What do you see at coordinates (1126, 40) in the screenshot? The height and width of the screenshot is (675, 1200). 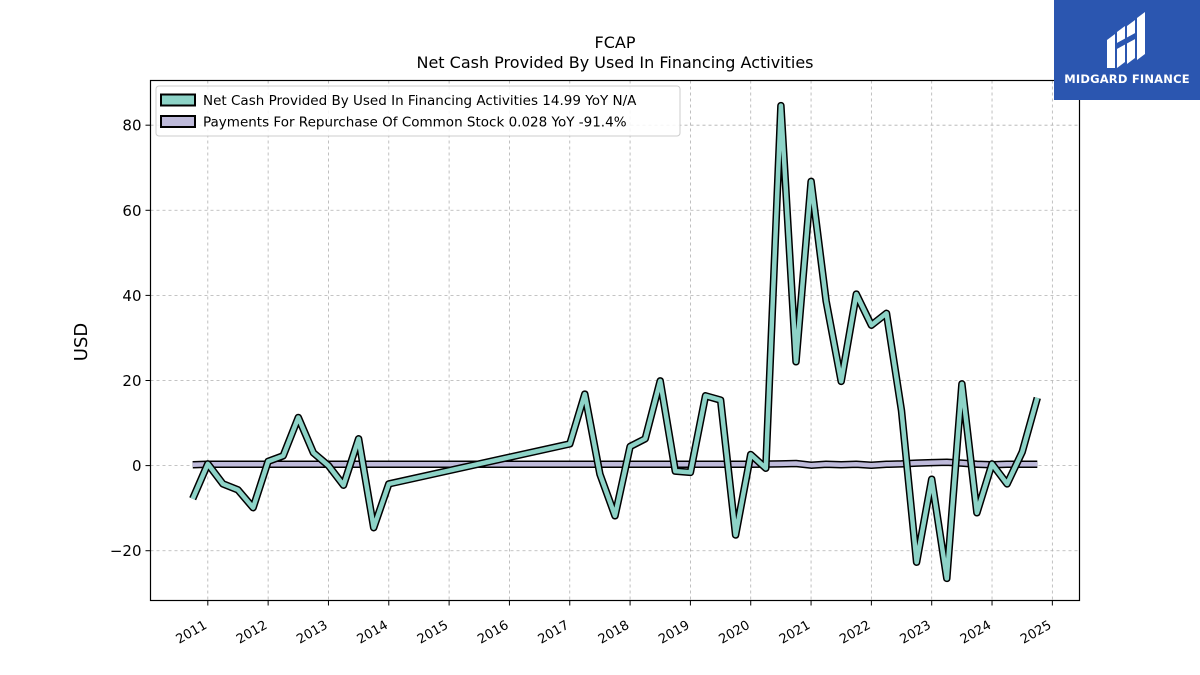 I see `midgard-logo-icon` at bounding box center [1126, 40].